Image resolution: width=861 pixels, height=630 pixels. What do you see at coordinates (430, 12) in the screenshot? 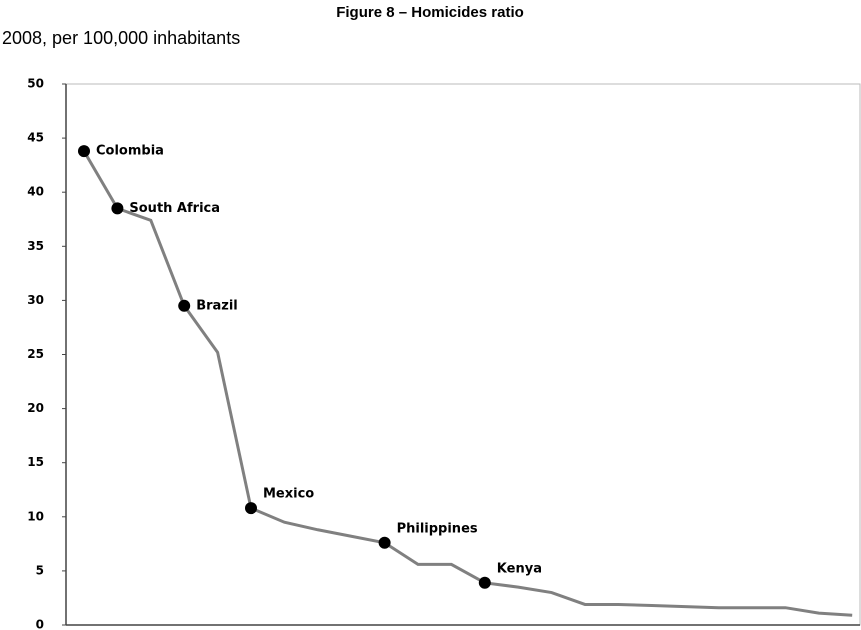
I see `chart-title: Figure 8 – Homicides ratio` at bounding box center [430, 12].